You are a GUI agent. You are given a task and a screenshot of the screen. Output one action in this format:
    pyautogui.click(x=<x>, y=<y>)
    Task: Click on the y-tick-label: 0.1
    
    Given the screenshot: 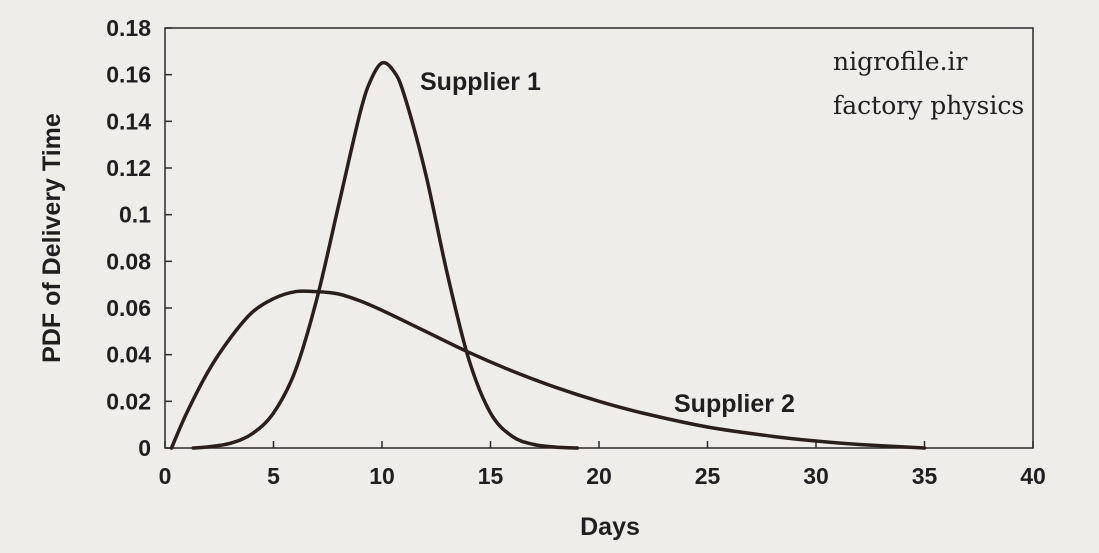 What is the action you would take?
    pyautogui.click(x=135, y=215)
    